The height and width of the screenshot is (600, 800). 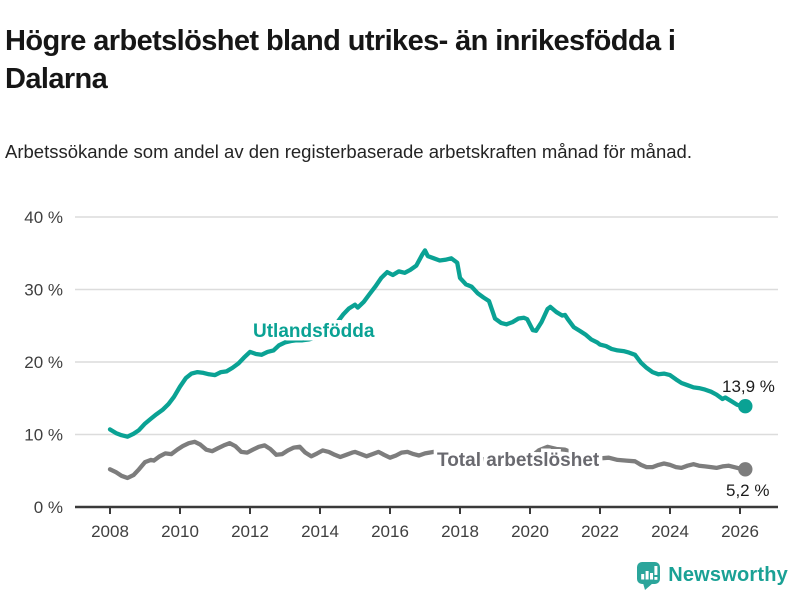 I want to click on x-axis-tick-label: 2010, so click(x=180, y=531).